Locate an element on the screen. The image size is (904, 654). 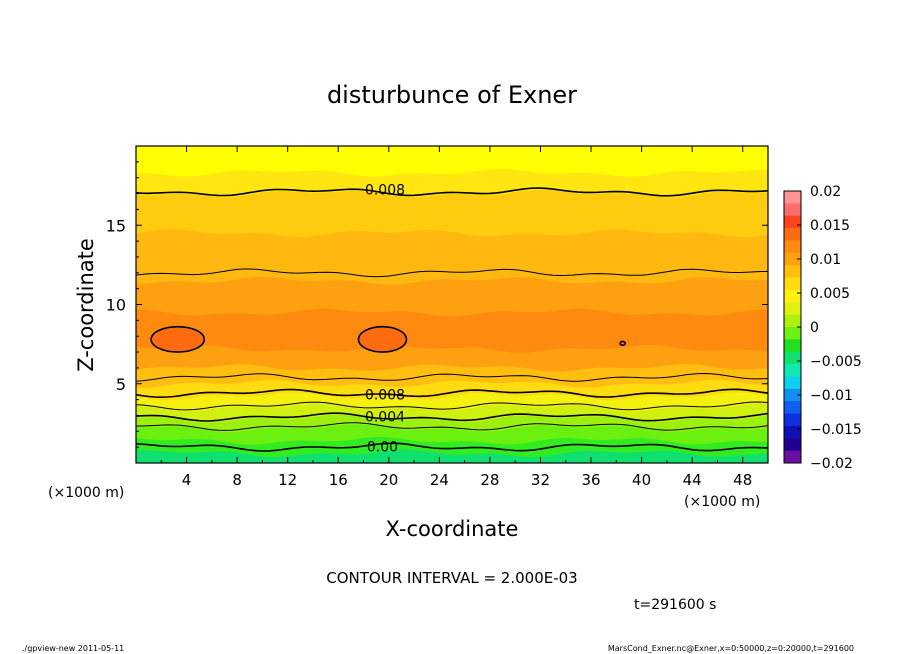
y-tick-label: 10 is located at coordinates (116, 305).